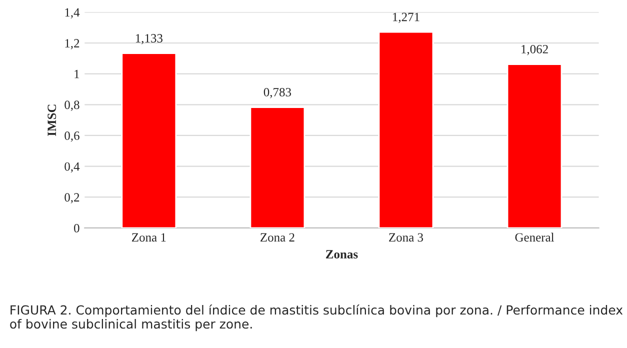 This screenshot has width=627, height=348. Describe the element at coordinates (72, 105) in the screenshot. I see `y-tick-label: 0,8` at that location.